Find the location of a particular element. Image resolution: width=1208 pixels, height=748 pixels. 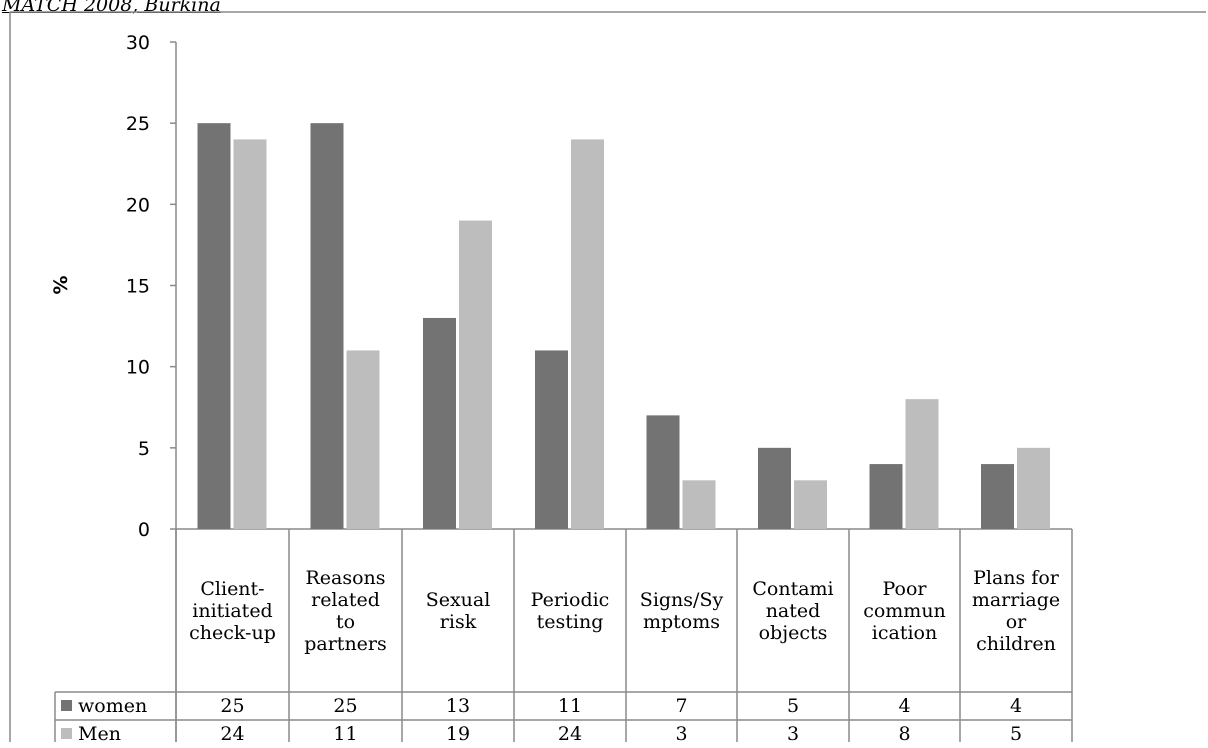

category-label: Reasons related to partners is located at coordinates (345, 610).